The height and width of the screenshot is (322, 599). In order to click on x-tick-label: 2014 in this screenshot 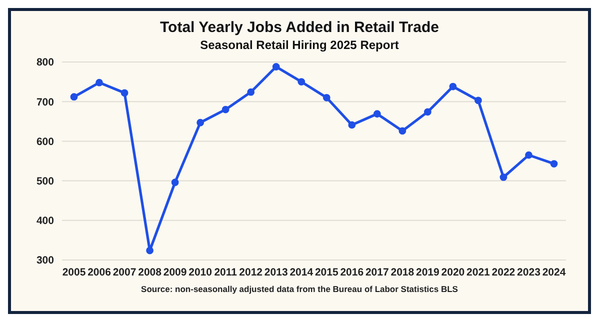, I will do `click(301, 272)`.